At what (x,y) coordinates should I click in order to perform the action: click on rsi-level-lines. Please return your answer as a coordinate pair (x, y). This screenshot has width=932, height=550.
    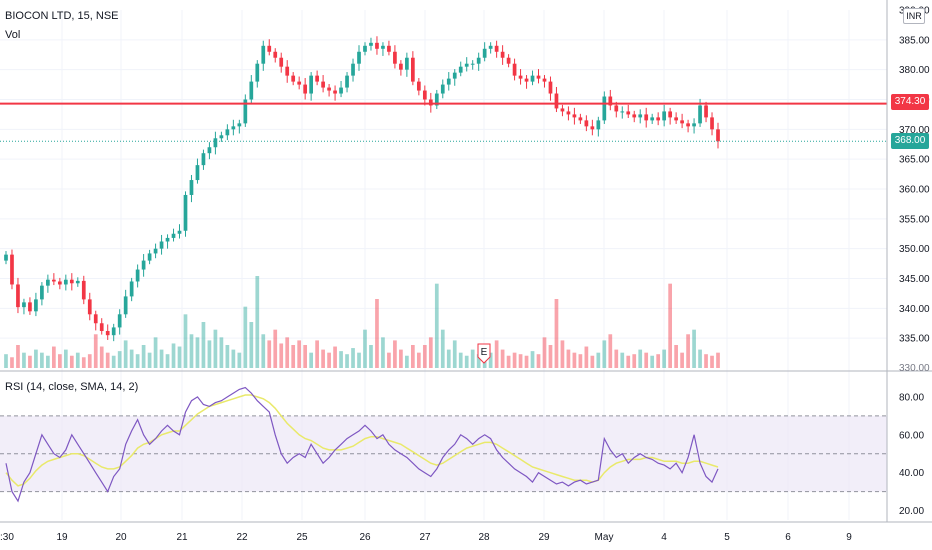
    Looking at the image, I should click on (443, 454).